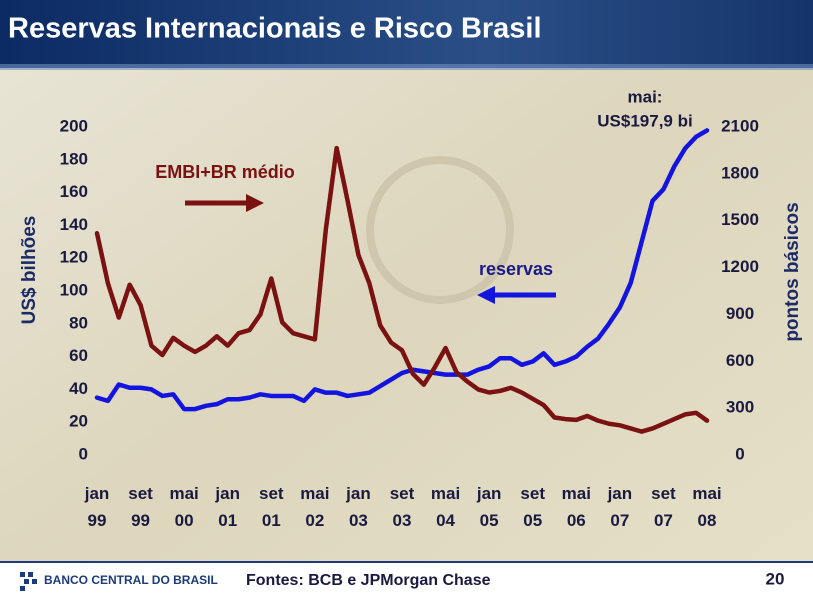  I want to click on y-tick-label: 80, so click(78, 322).